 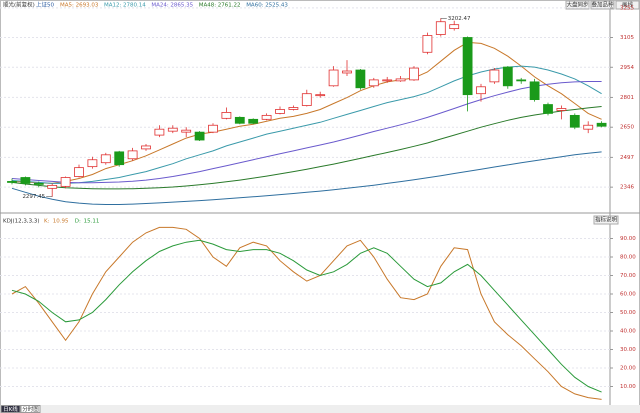 What do you see at coordinates (276, 6) in the screenshot?
I see `legend-value: 2525.43` at bounding box center [276, 6].